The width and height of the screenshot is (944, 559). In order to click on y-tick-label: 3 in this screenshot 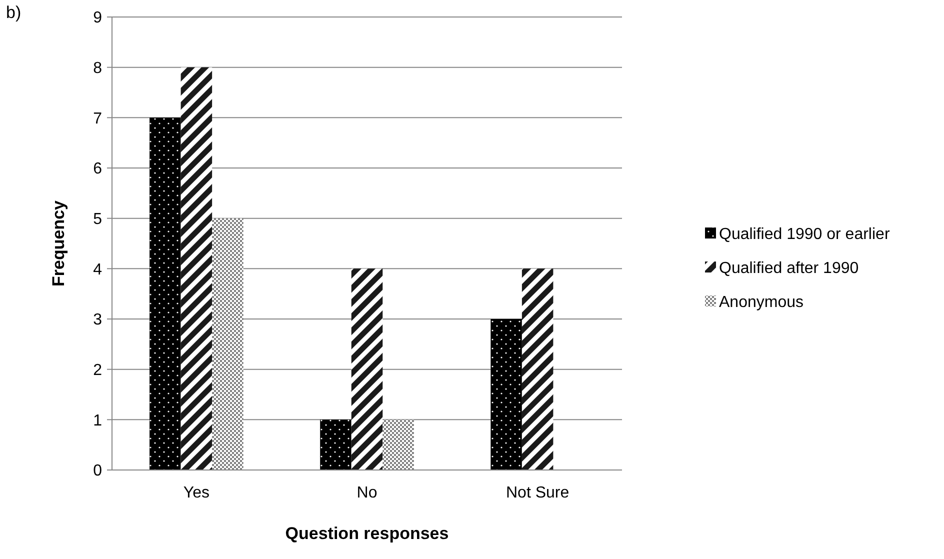, I will do `click(97, 320)`.